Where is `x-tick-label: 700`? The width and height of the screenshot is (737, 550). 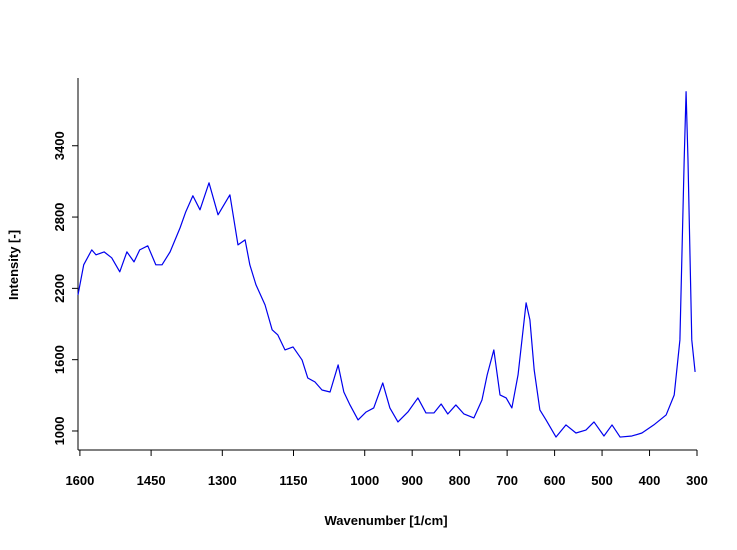
x-tick-label: 700 is located at coordinates (507, 480).